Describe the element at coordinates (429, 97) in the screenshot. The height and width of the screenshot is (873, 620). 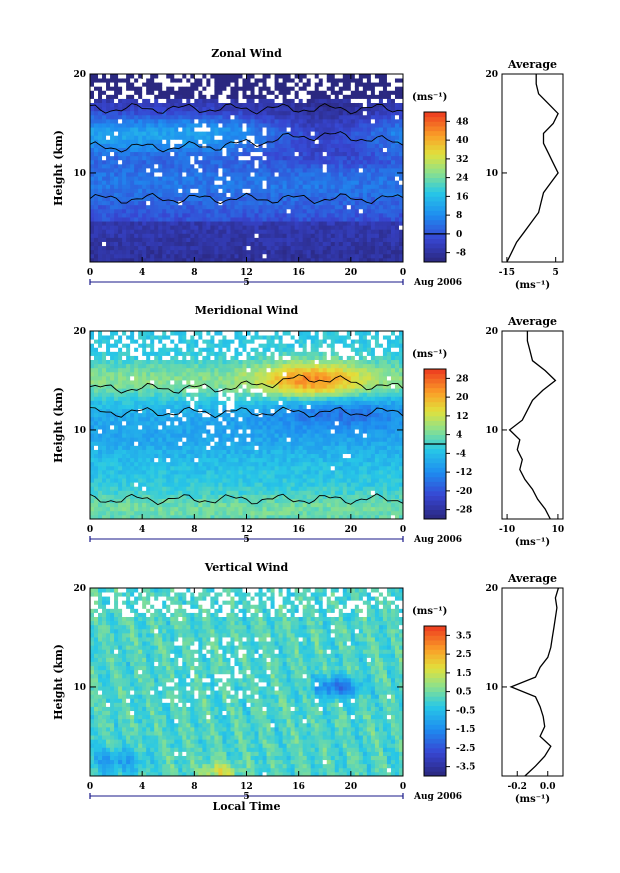
I see `colorbar-unit: (ms⁻¹)` at that location.